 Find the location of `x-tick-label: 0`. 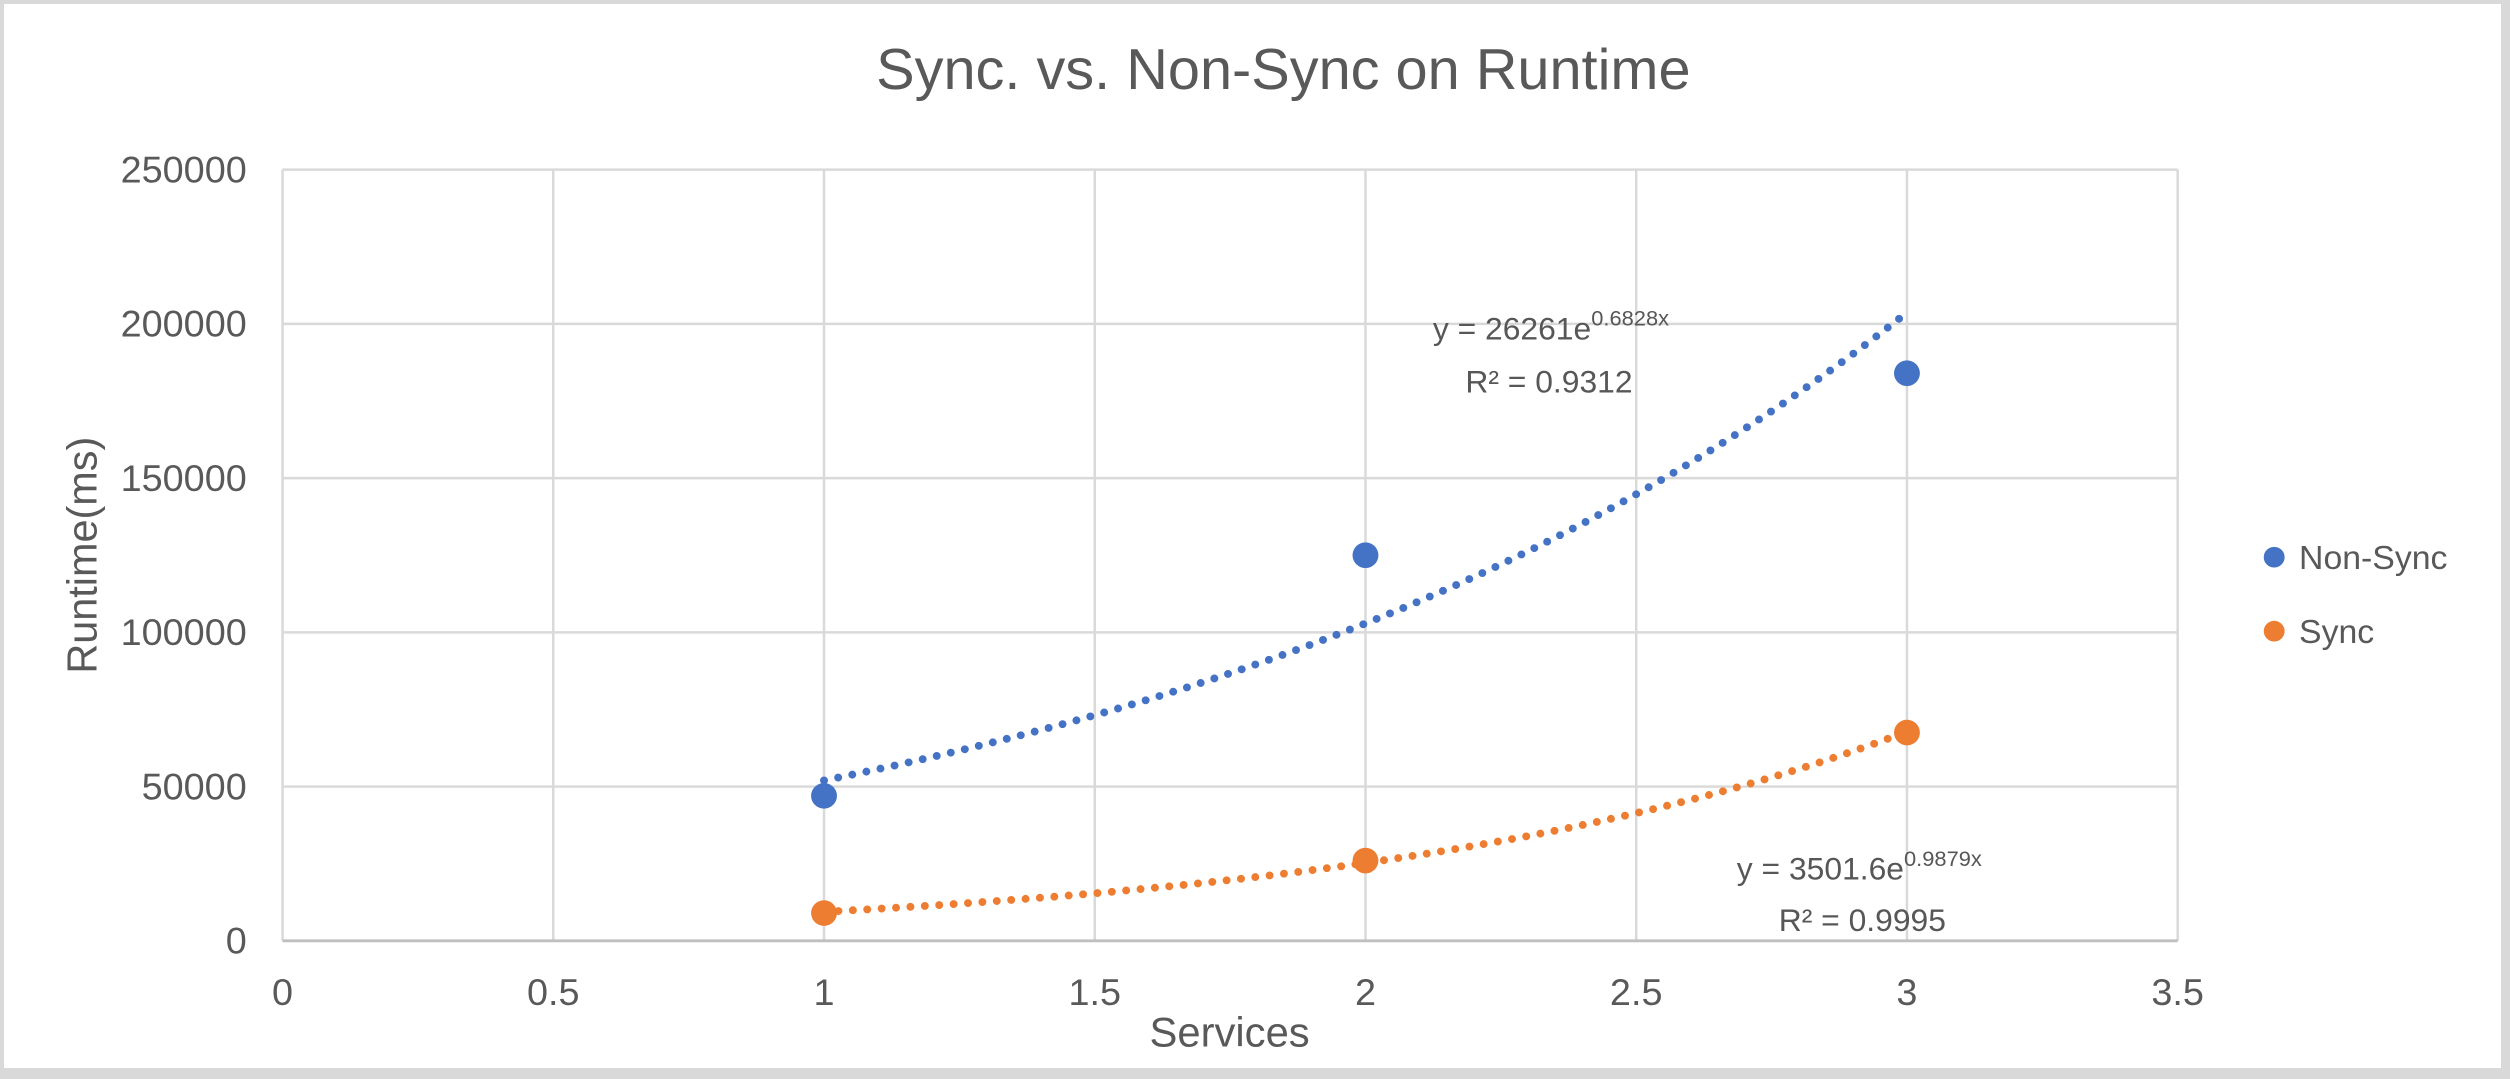

x-tick-label: 0 is located at coordinates (282, 992).